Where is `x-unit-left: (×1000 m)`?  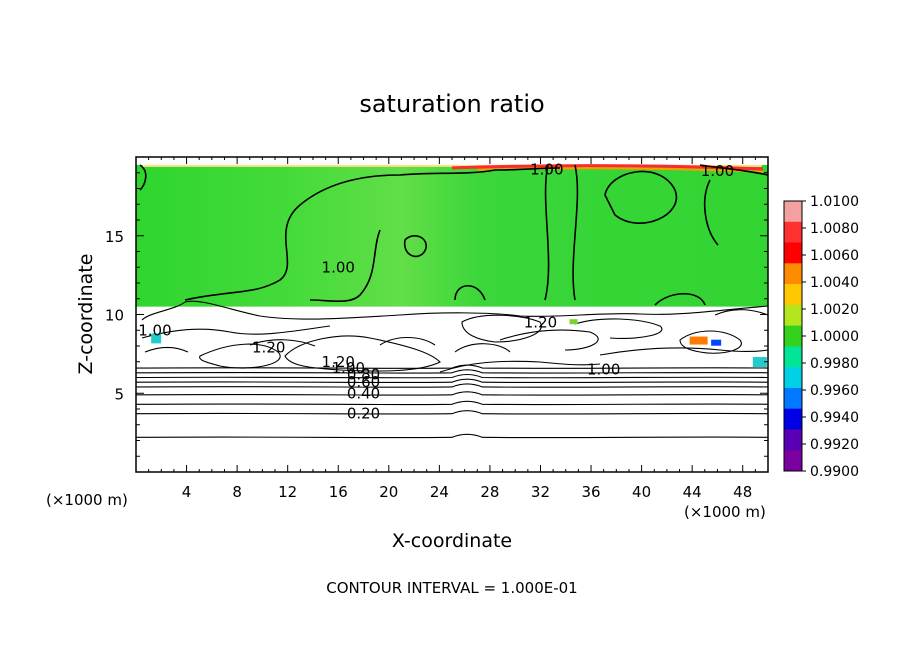
x-unit-left: (×1000 m) is located at coordinates (87, 500).